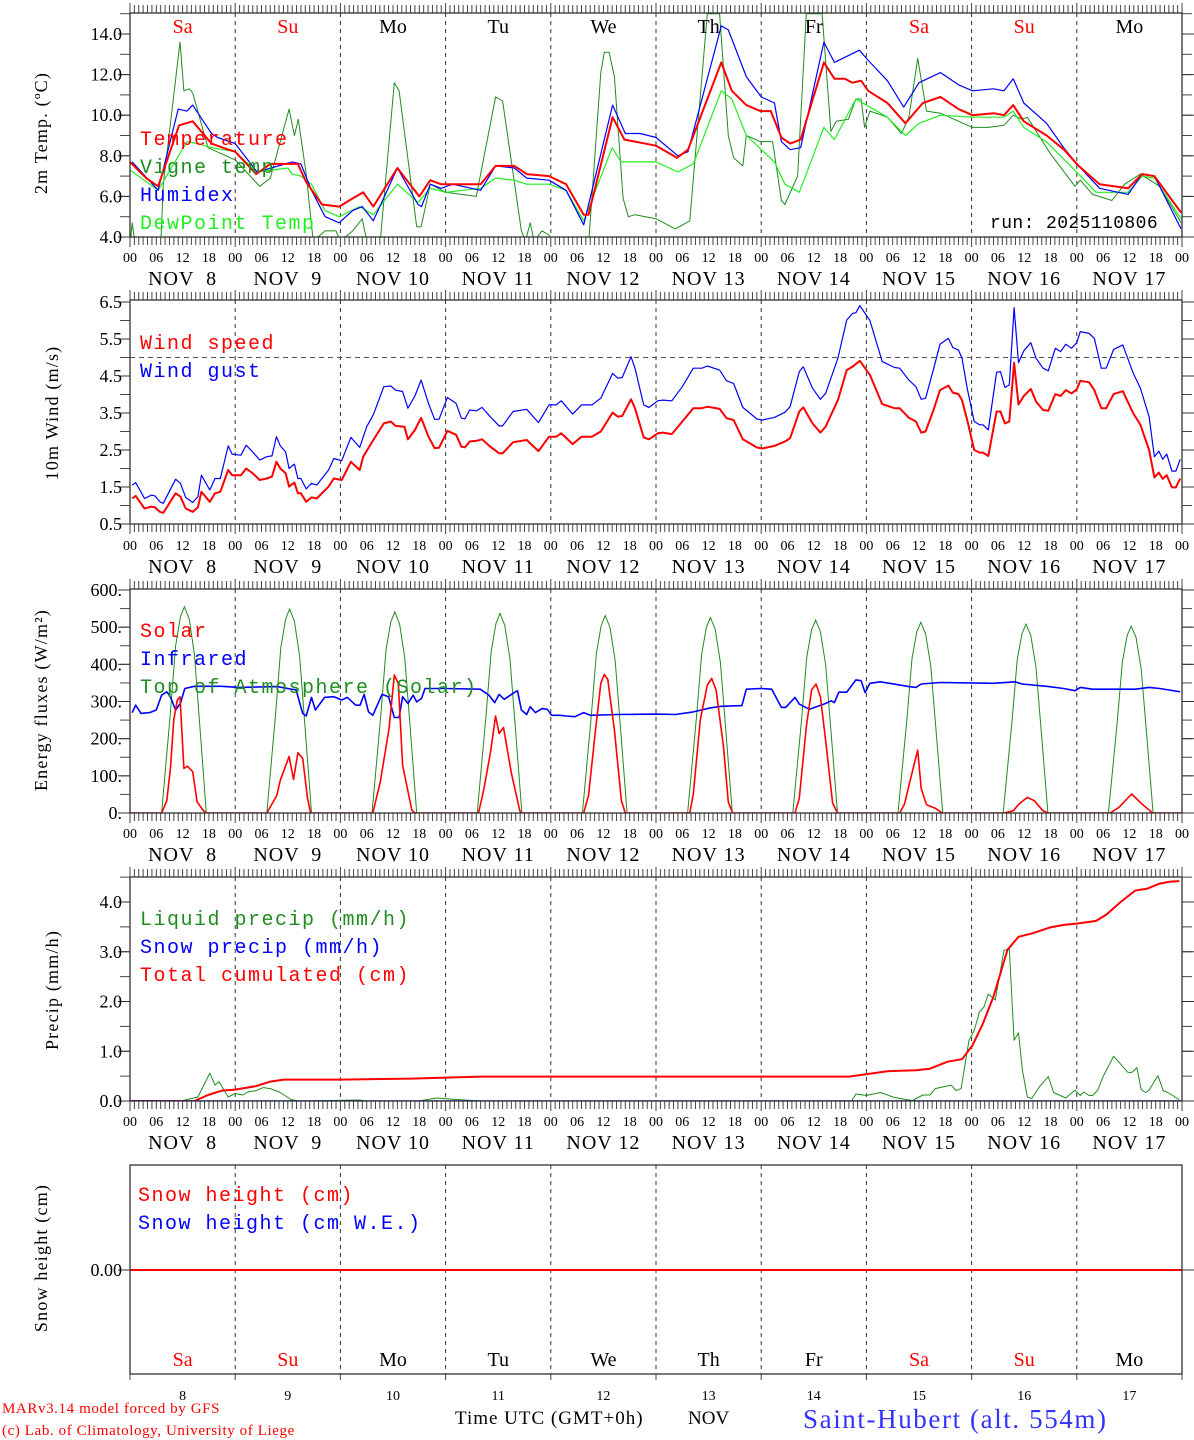 Image resolution: width=1194 pixels, height=1440 pixels. Describe the element at coordinates (287, 1396) in the screenshot. I see `day-number-label: 9` at that location.